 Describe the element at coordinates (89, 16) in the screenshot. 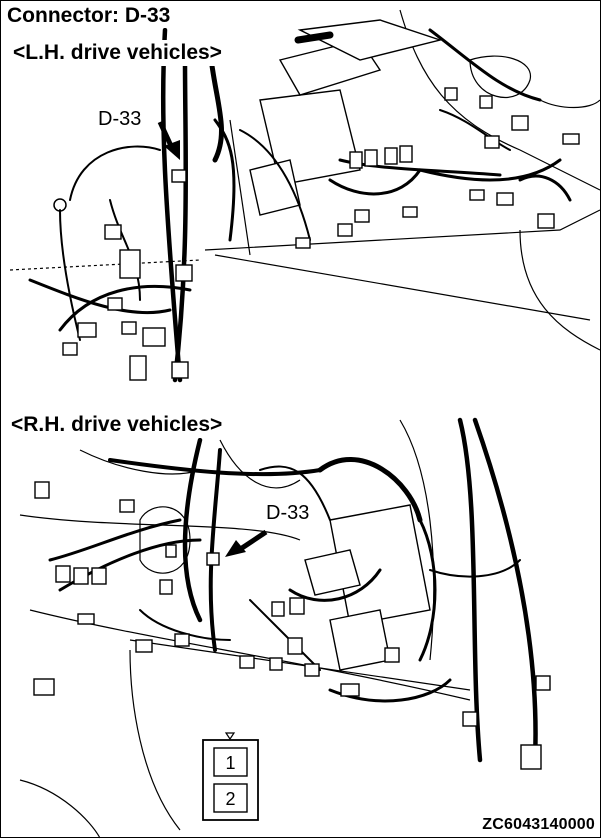

I see `page-title: Connector: D-33` at that location.